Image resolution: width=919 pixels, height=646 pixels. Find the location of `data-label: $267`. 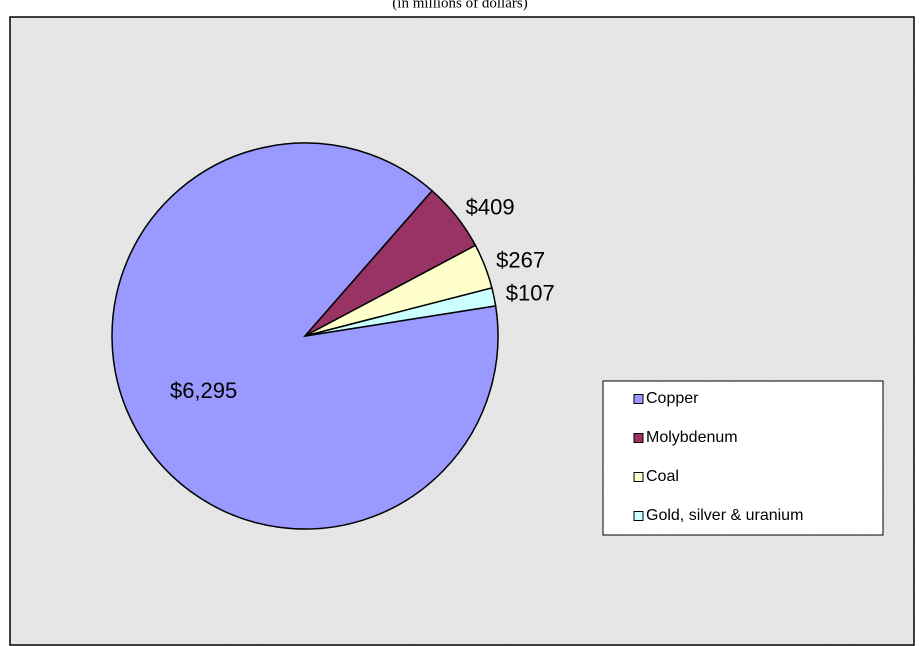

data-label: $267 is located at coordinates (520, 260).